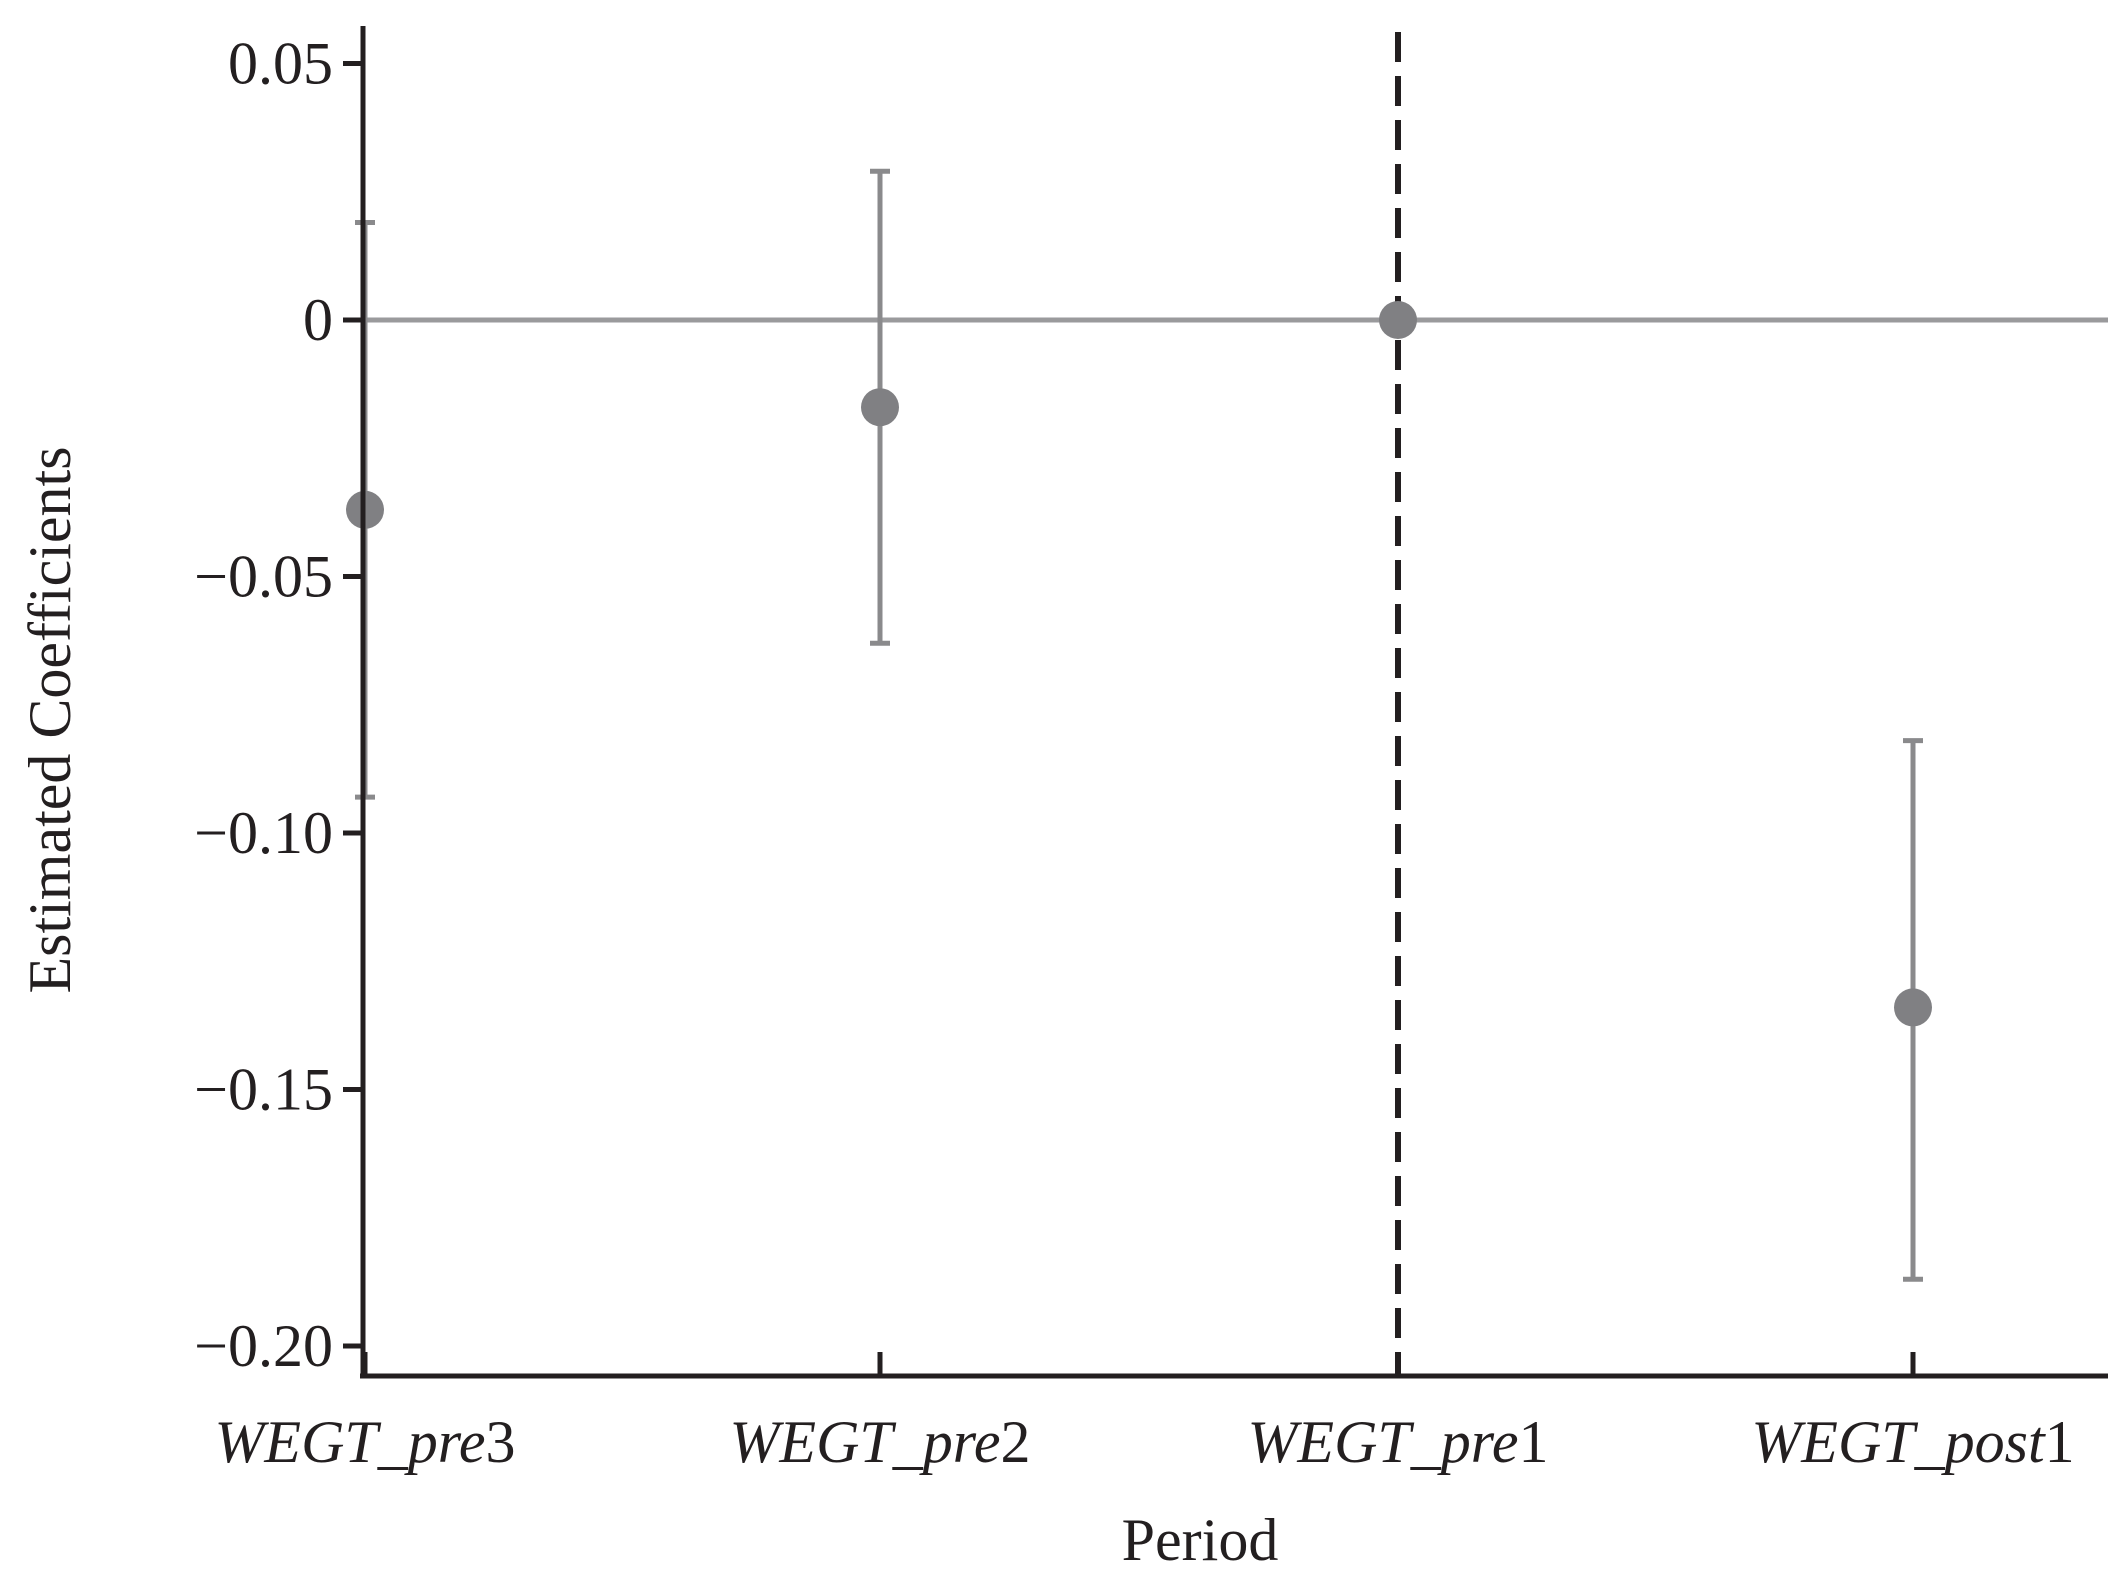  What do you see at coordinates (263, 577) in the screenshot?
I see `y-tick-label: −0.05` at bounding box center [263, 577].